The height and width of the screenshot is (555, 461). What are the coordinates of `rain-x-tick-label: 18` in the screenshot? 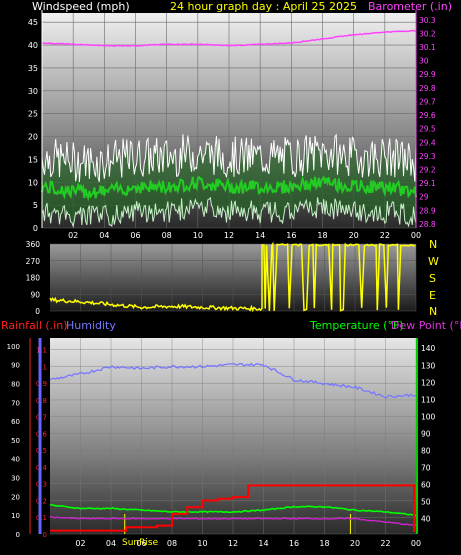 It's located at (324, 543).